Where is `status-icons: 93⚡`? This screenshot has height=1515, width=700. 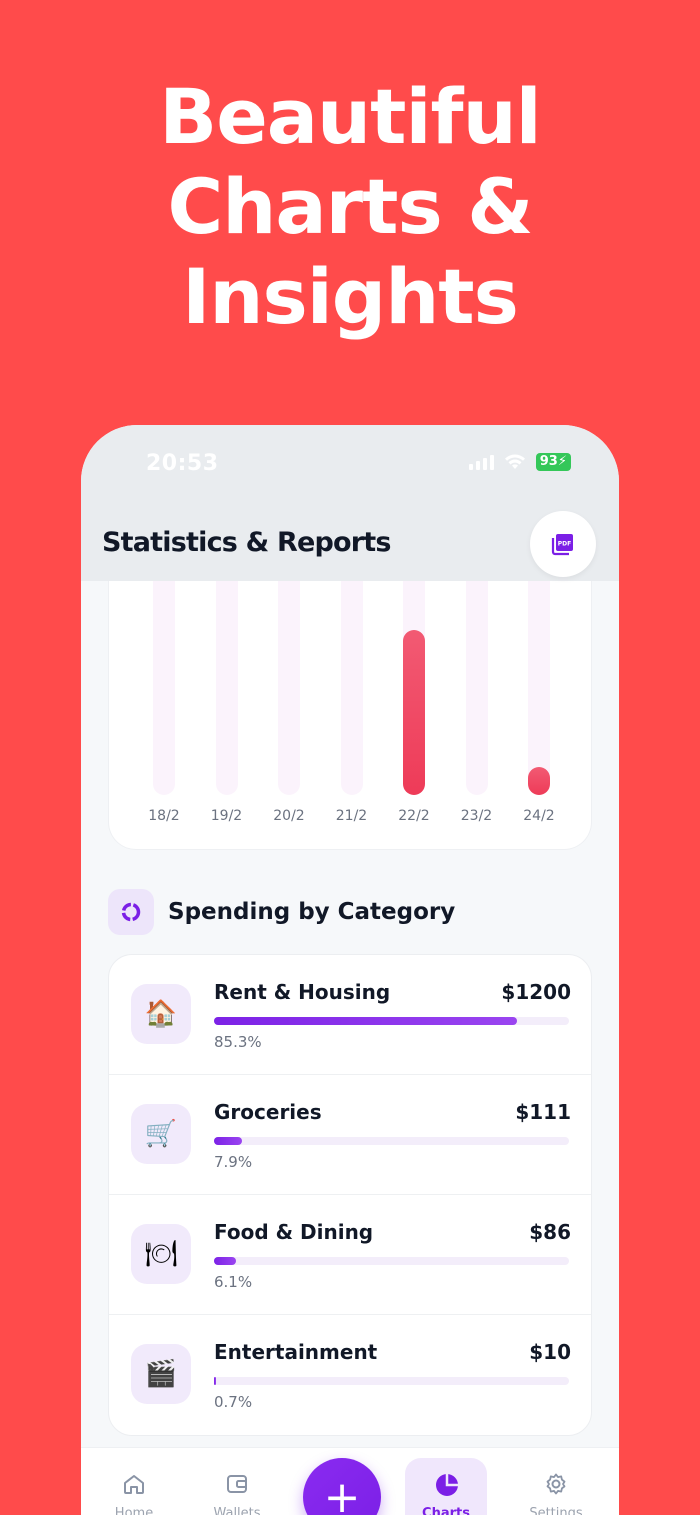
status-icons: 93⚡ is located at coordinates (519, 462).